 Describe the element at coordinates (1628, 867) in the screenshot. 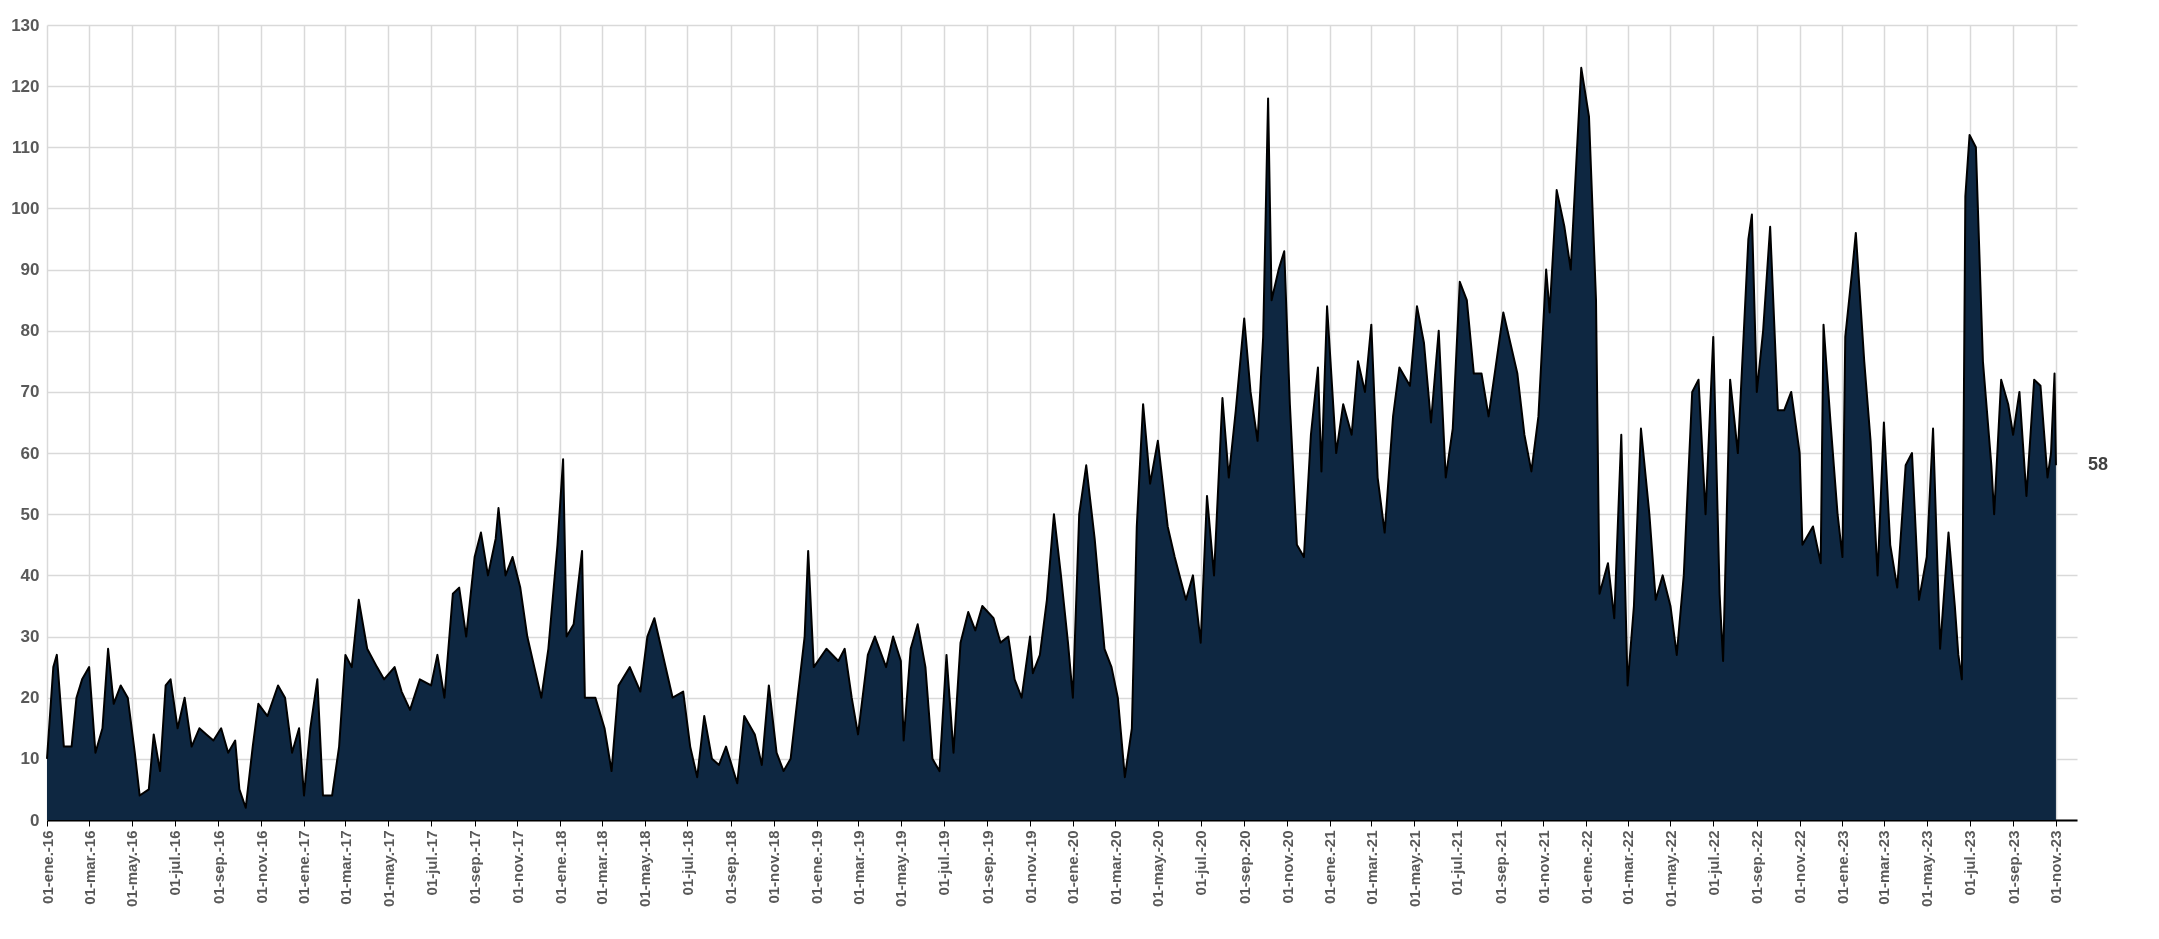

I see `x-tick-label: 01-mar.-22` at that location.